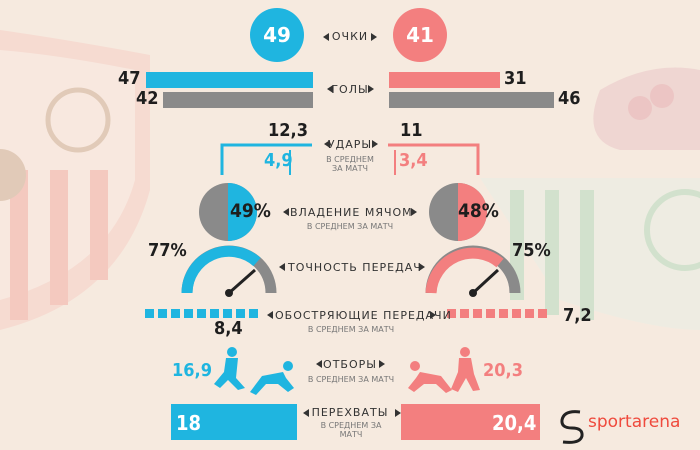 This screenshot has height=450, width=700. I want to click on home-possession-slice, so click(242, 212).